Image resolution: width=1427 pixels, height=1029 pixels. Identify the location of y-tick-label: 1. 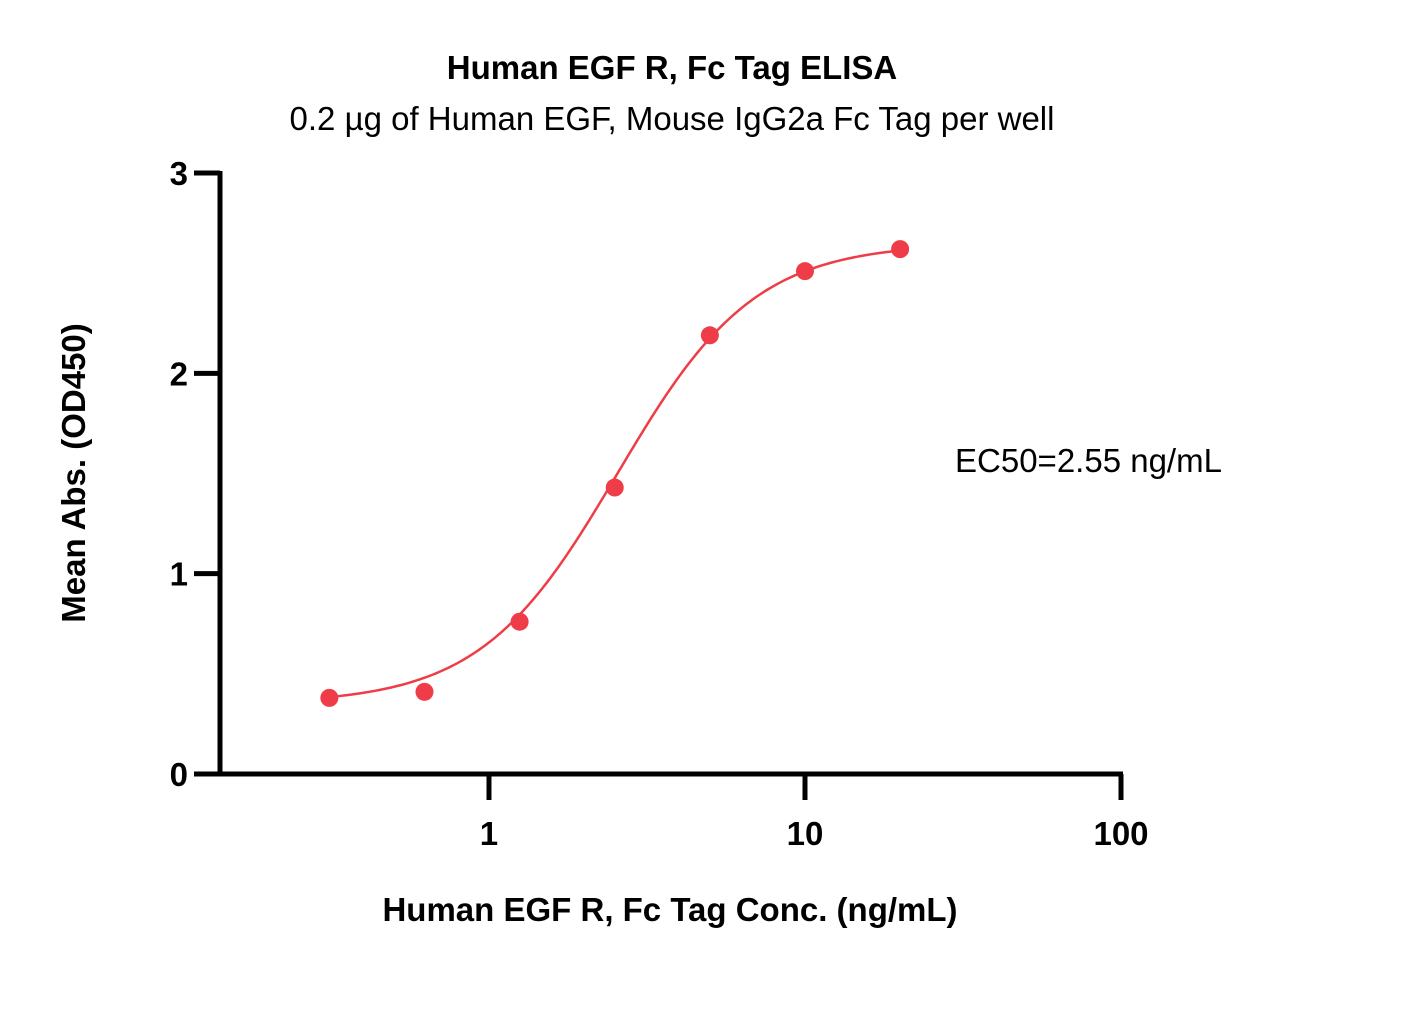
(179, 574).